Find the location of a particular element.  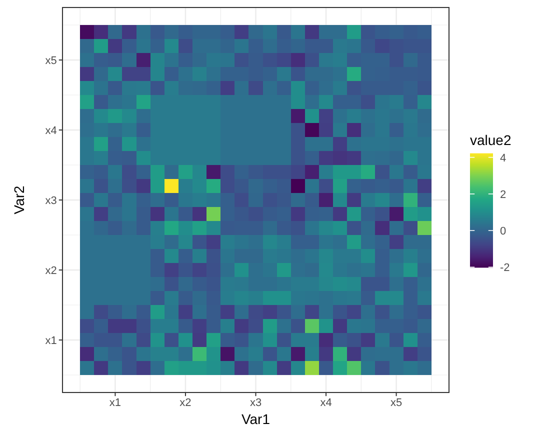

x-tick-label: x2 is located at coordinates (186, 402).